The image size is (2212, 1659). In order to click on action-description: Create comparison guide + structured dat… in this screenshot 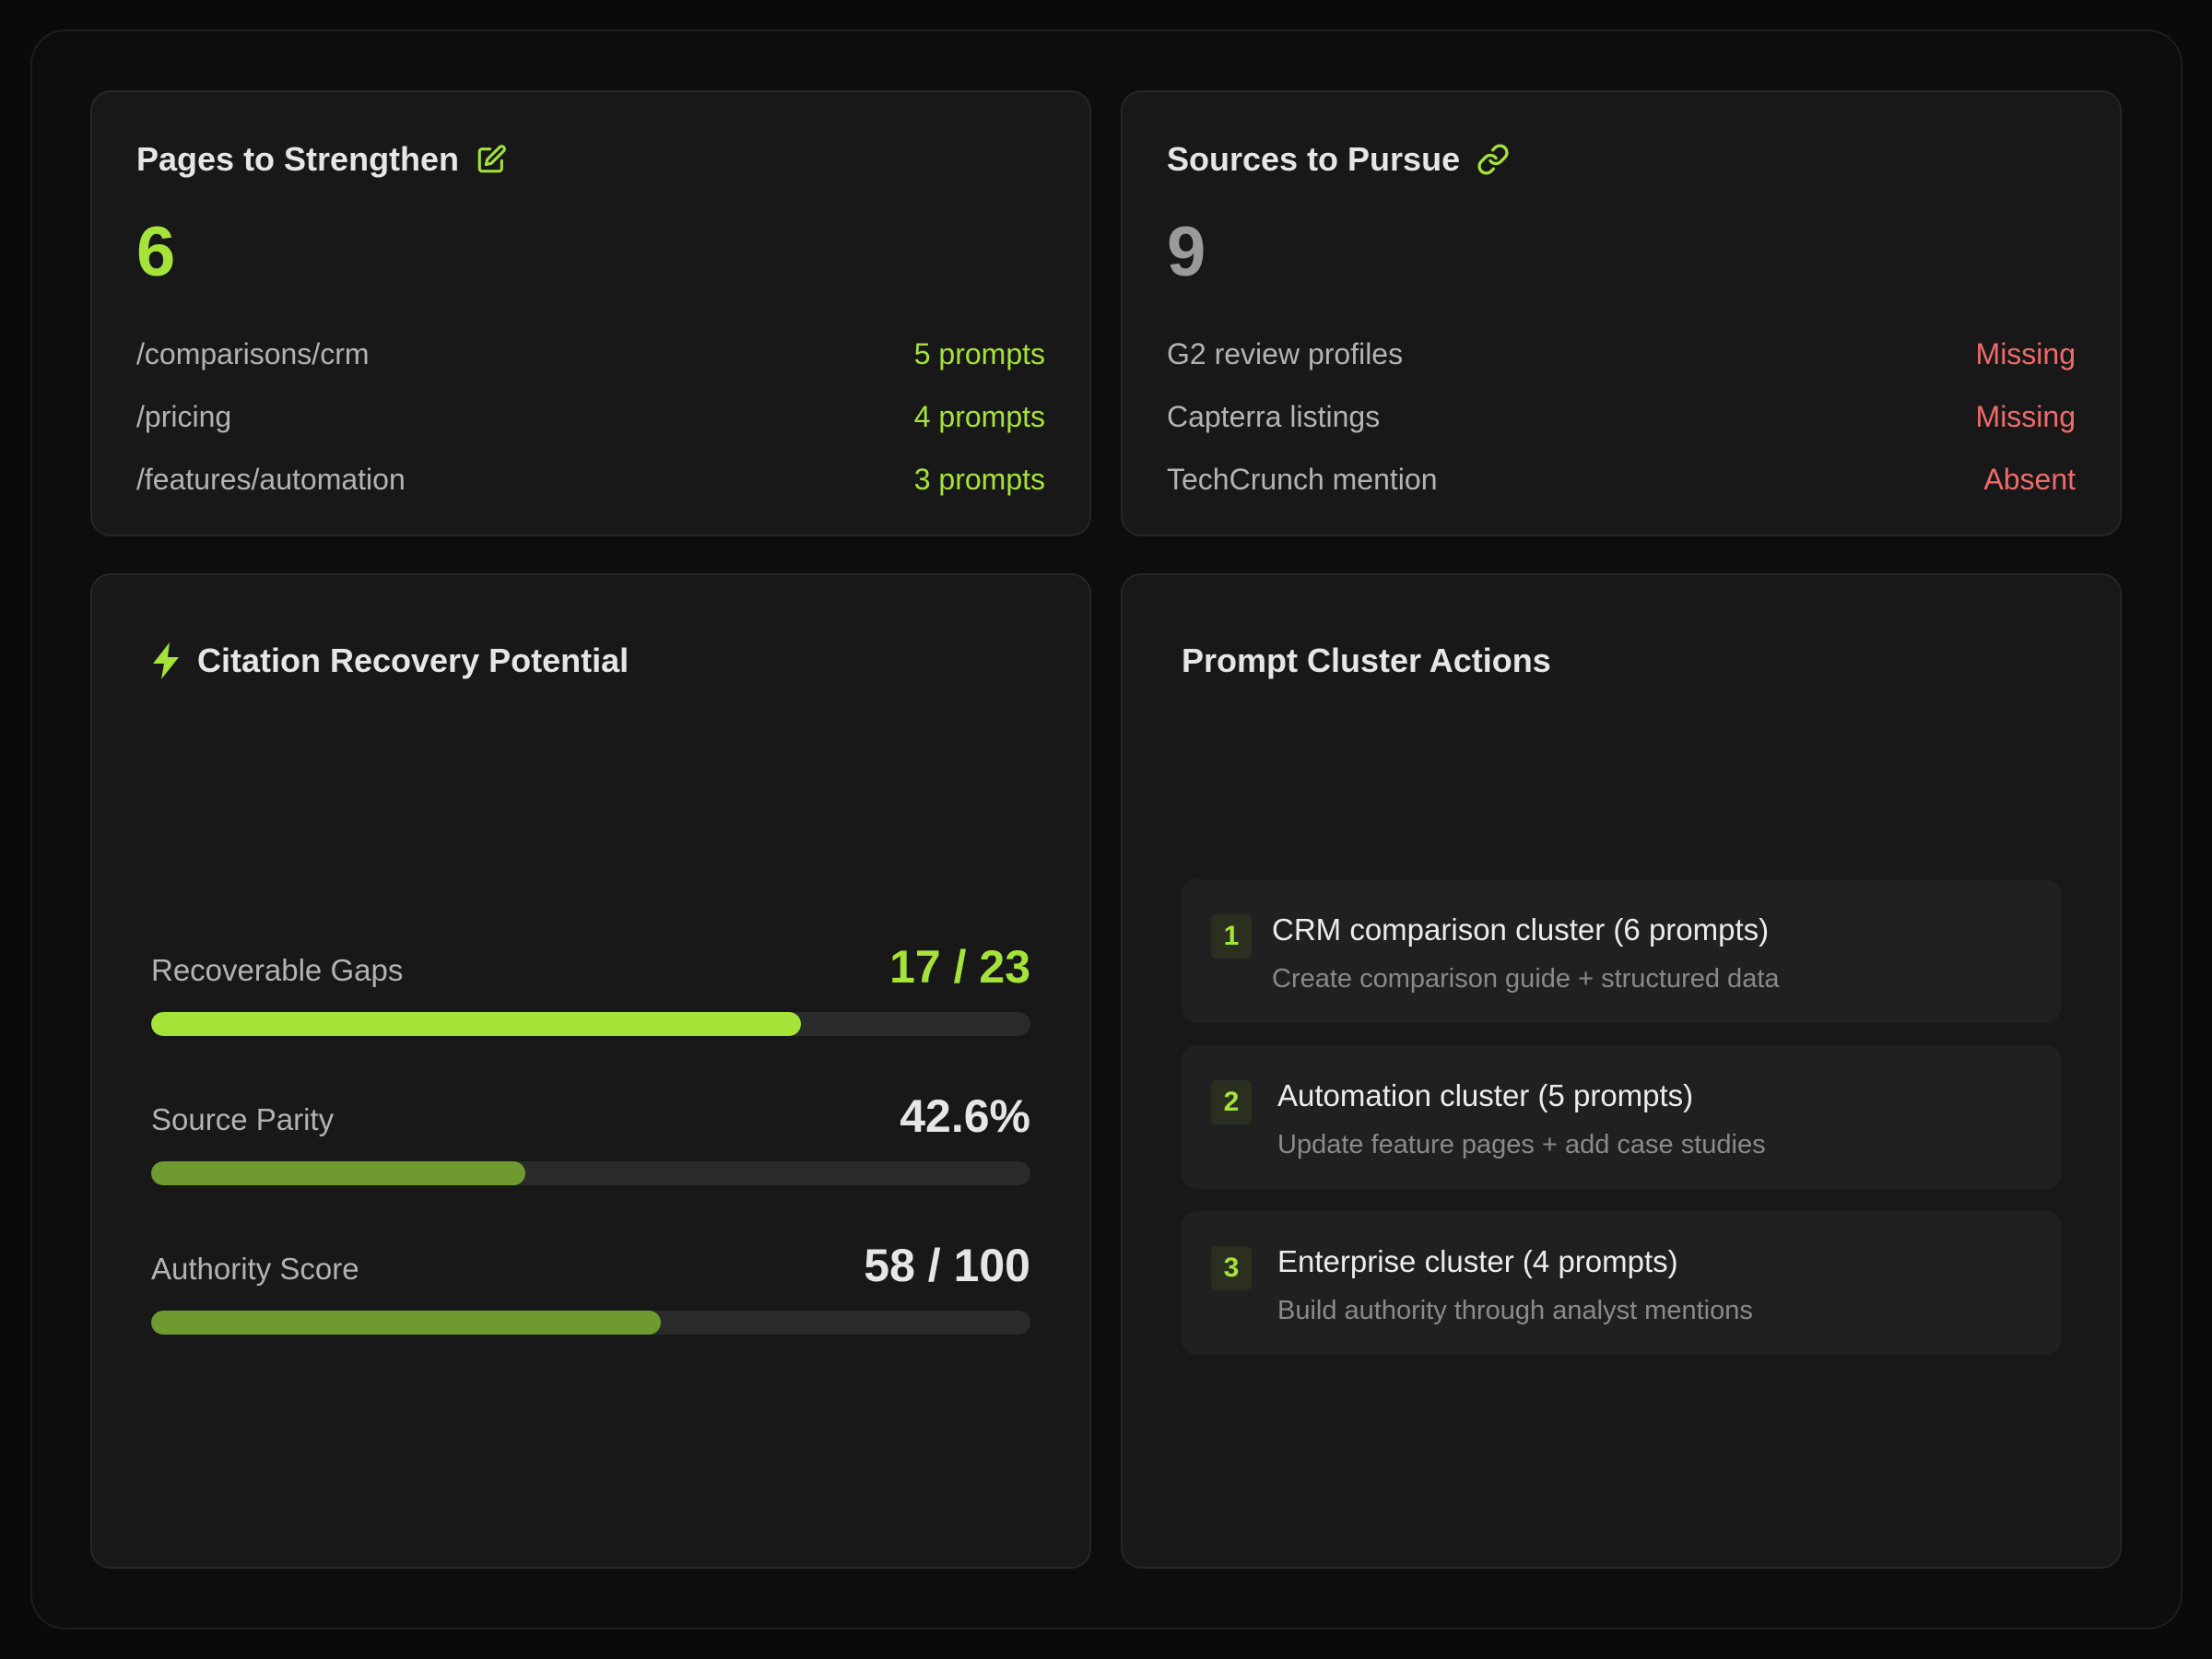, I will do `click(1526, 979)`.